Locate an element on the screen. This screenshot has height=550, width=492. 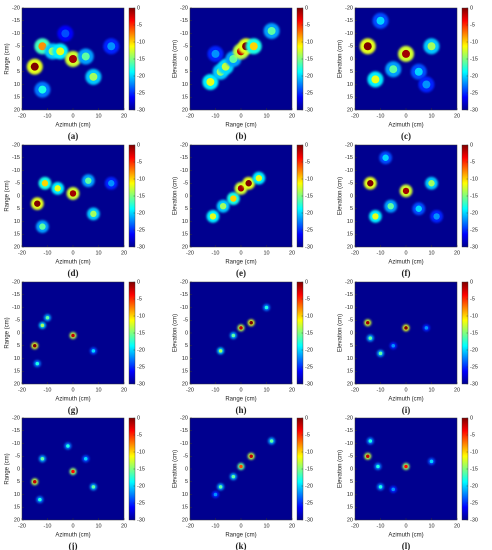
x-tick-label: -10 is located at coordinates (48, 390).